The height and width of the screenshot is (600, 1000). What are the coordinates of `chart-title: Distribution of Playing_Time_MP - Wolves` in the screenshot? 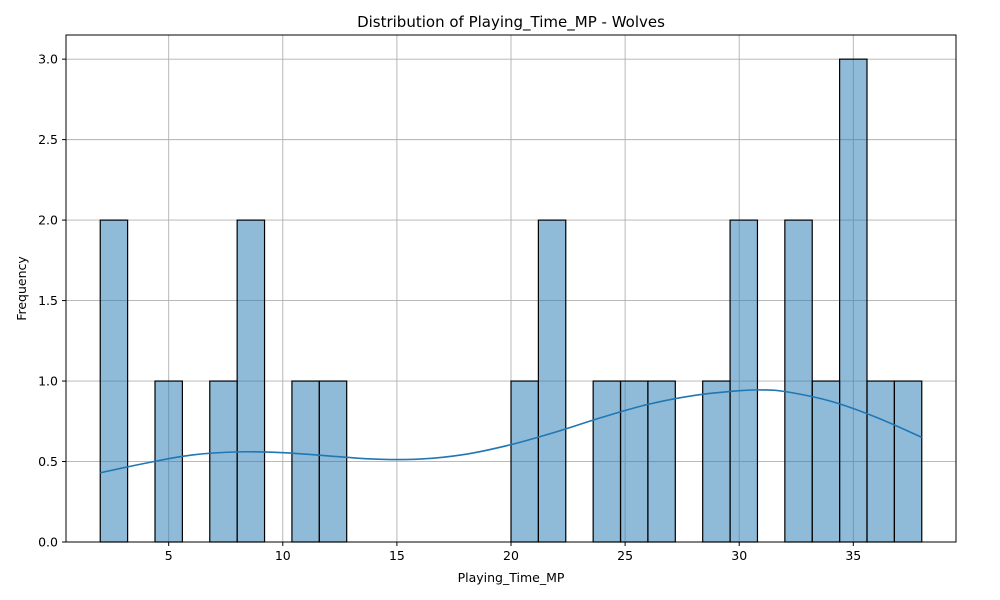 It's located at (511, 22).